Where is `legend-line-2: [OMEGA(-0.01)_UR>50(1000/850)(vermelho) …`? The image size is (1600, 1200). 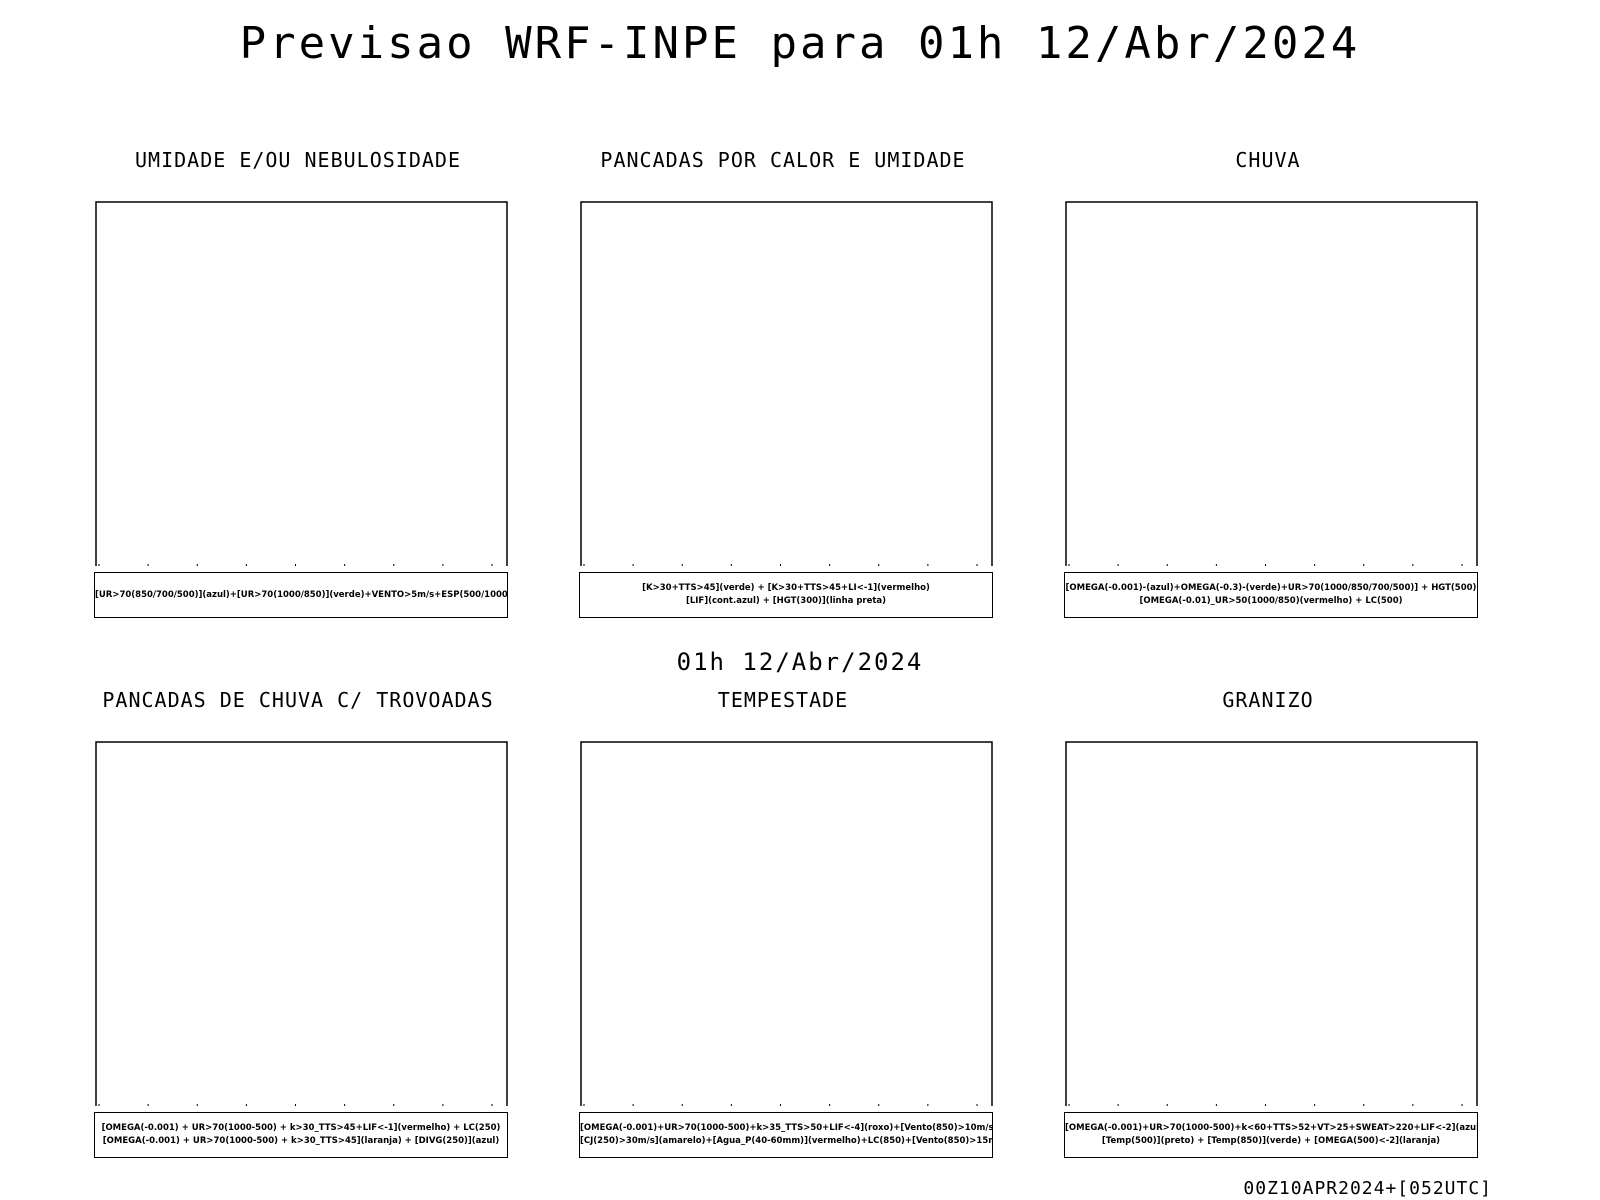
legend-line-2: [OMEGA(-0.01)_UR>50(1000/850)(vermelho) … is located at coordinates (1271, 601).